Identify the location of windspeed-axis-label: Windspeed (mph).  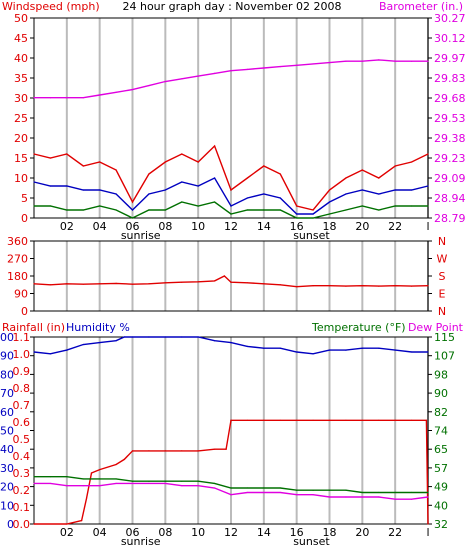
(51, 6).